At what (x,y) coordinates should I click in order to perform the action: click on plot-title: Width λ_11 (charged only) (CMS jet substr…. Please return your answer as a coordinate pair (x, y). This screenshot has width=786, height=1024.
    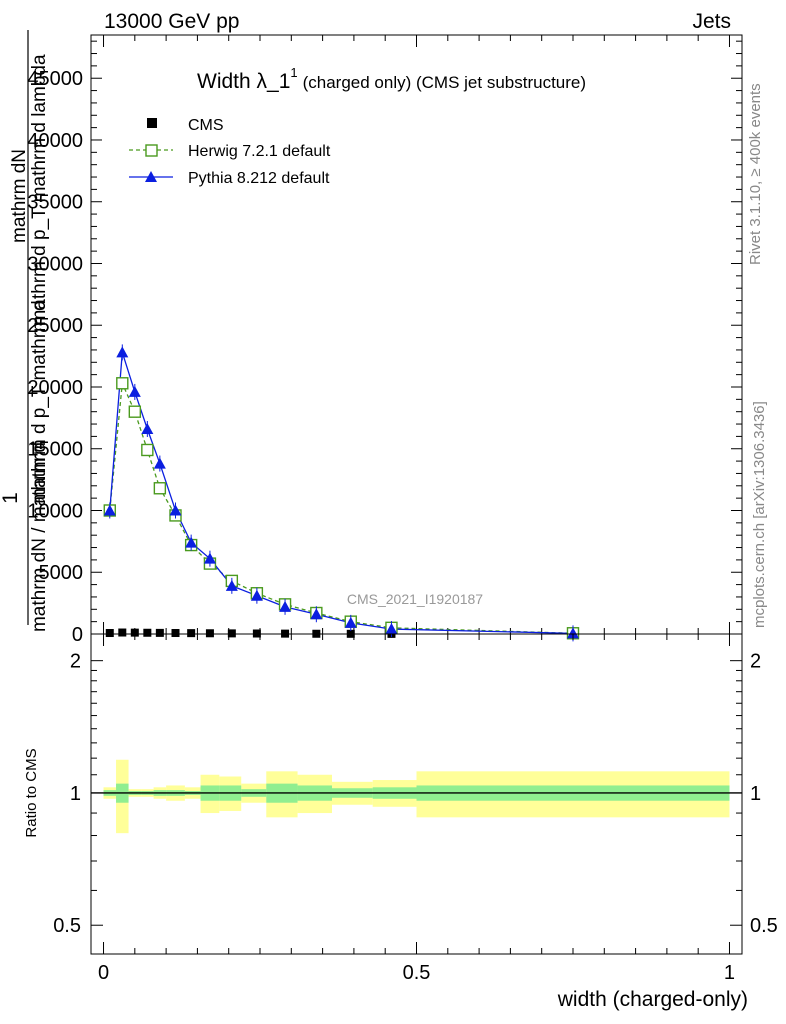
    Looking at the image, I should click on (391, 79).